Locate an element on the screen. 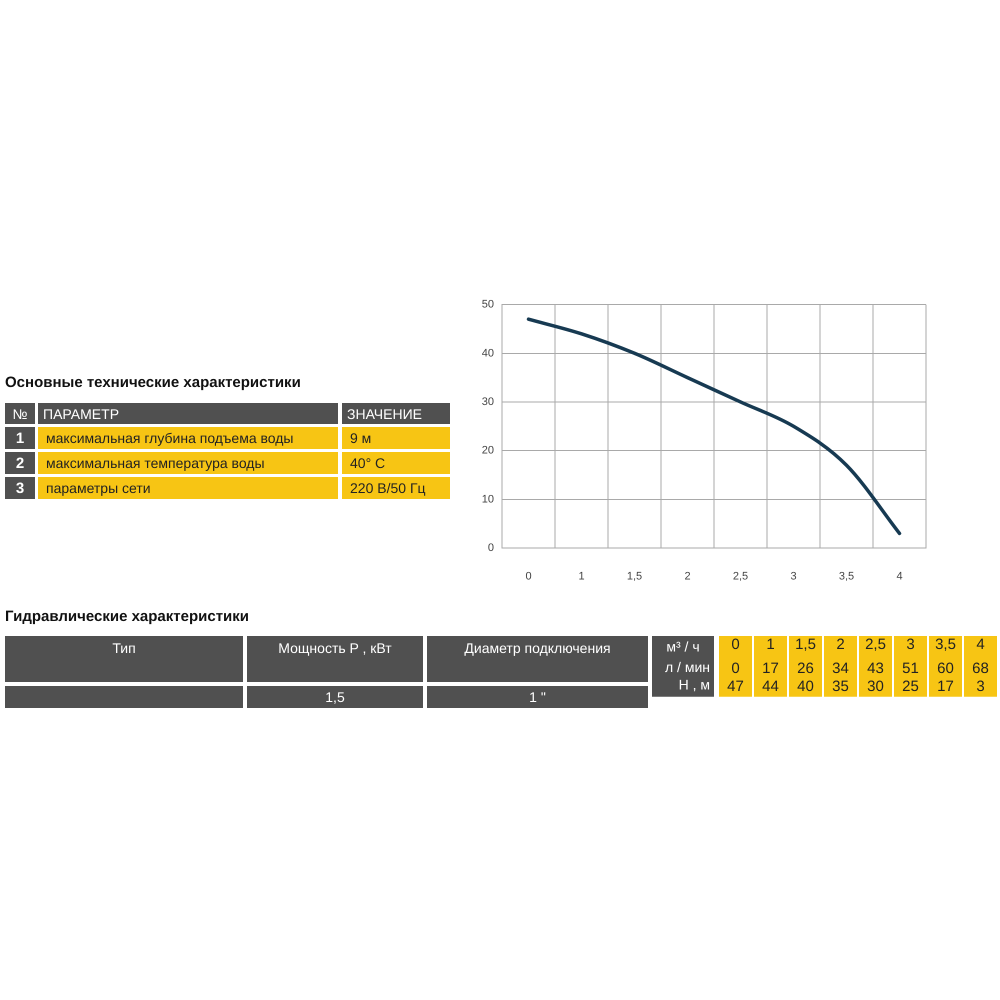 This screenshot has width=1000, height=1000. data-label: 0 is located at coordinates (735, 669).